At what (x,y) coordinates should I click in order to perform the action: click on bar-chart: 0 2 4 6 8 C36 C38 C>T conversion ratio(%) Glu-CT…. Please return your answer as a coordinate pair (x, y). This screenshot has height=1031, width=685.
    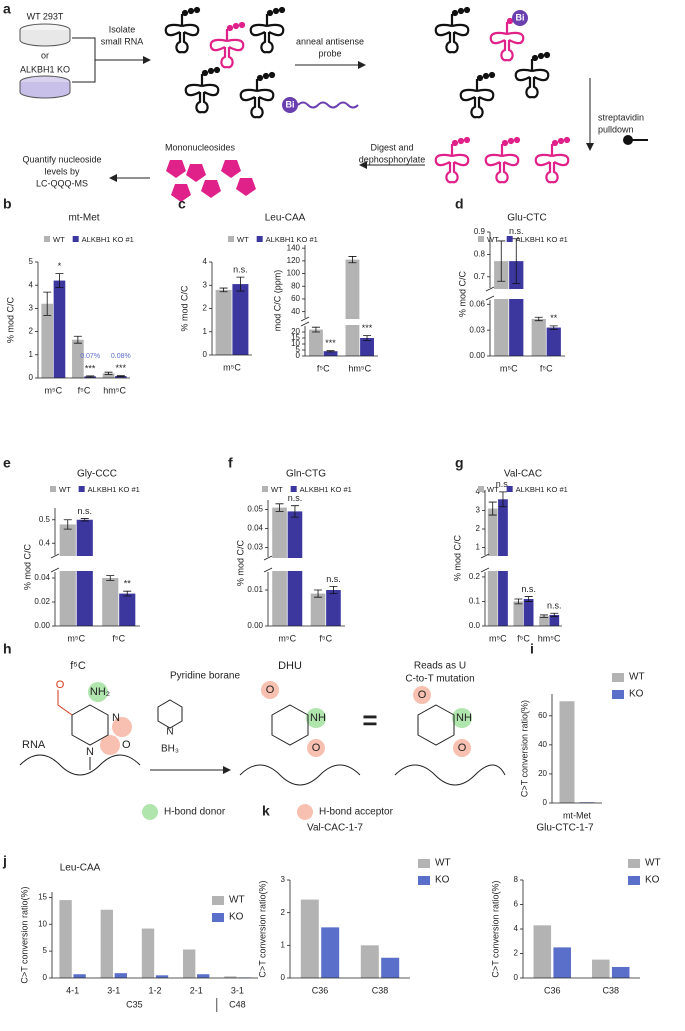
    Looking at the image, I should click on (575, 909).